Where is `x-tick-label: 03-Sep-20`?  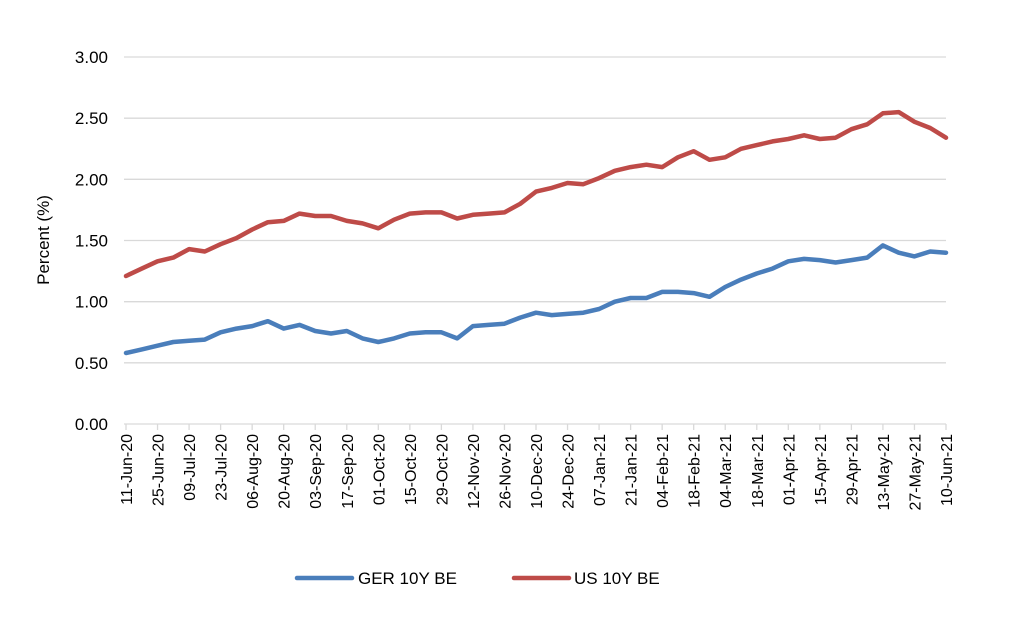
x-tick-label: 03-Sep-20 is located at coordinates (316, 471).